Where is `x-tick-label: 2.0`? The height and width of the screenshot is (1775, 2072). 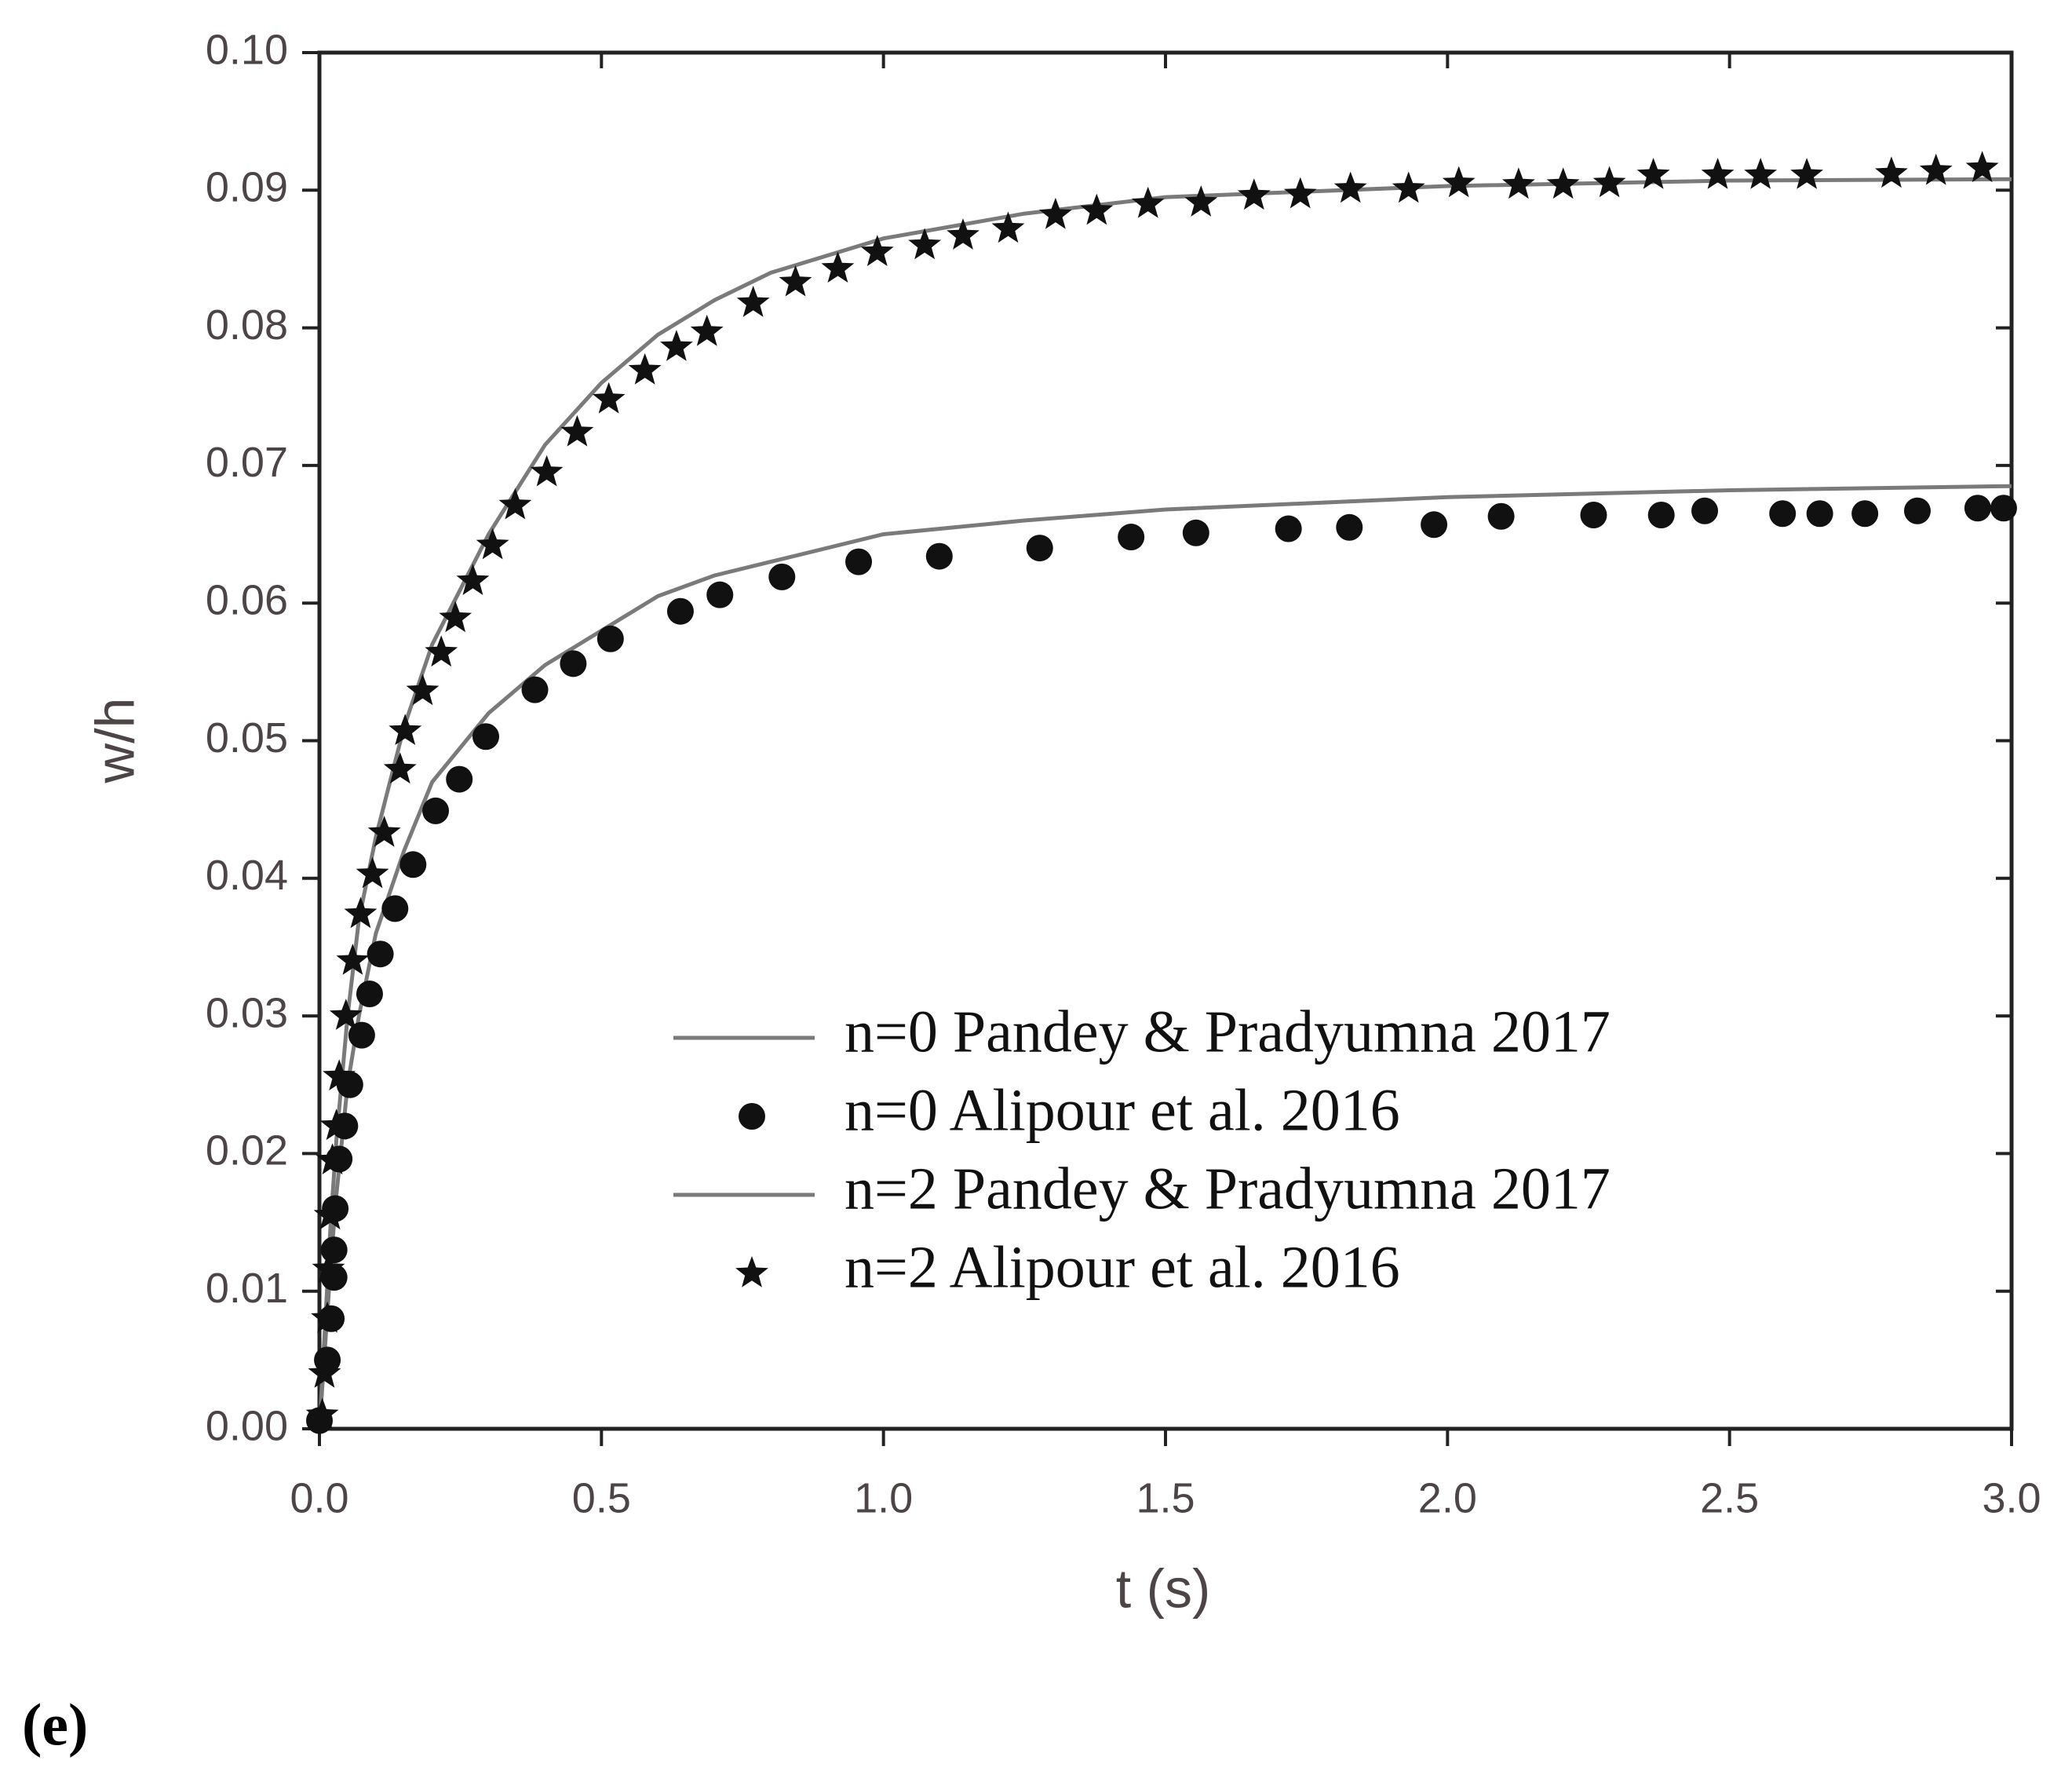 x-tick-label: 2.0 is located at coordinates (1447, 1497).